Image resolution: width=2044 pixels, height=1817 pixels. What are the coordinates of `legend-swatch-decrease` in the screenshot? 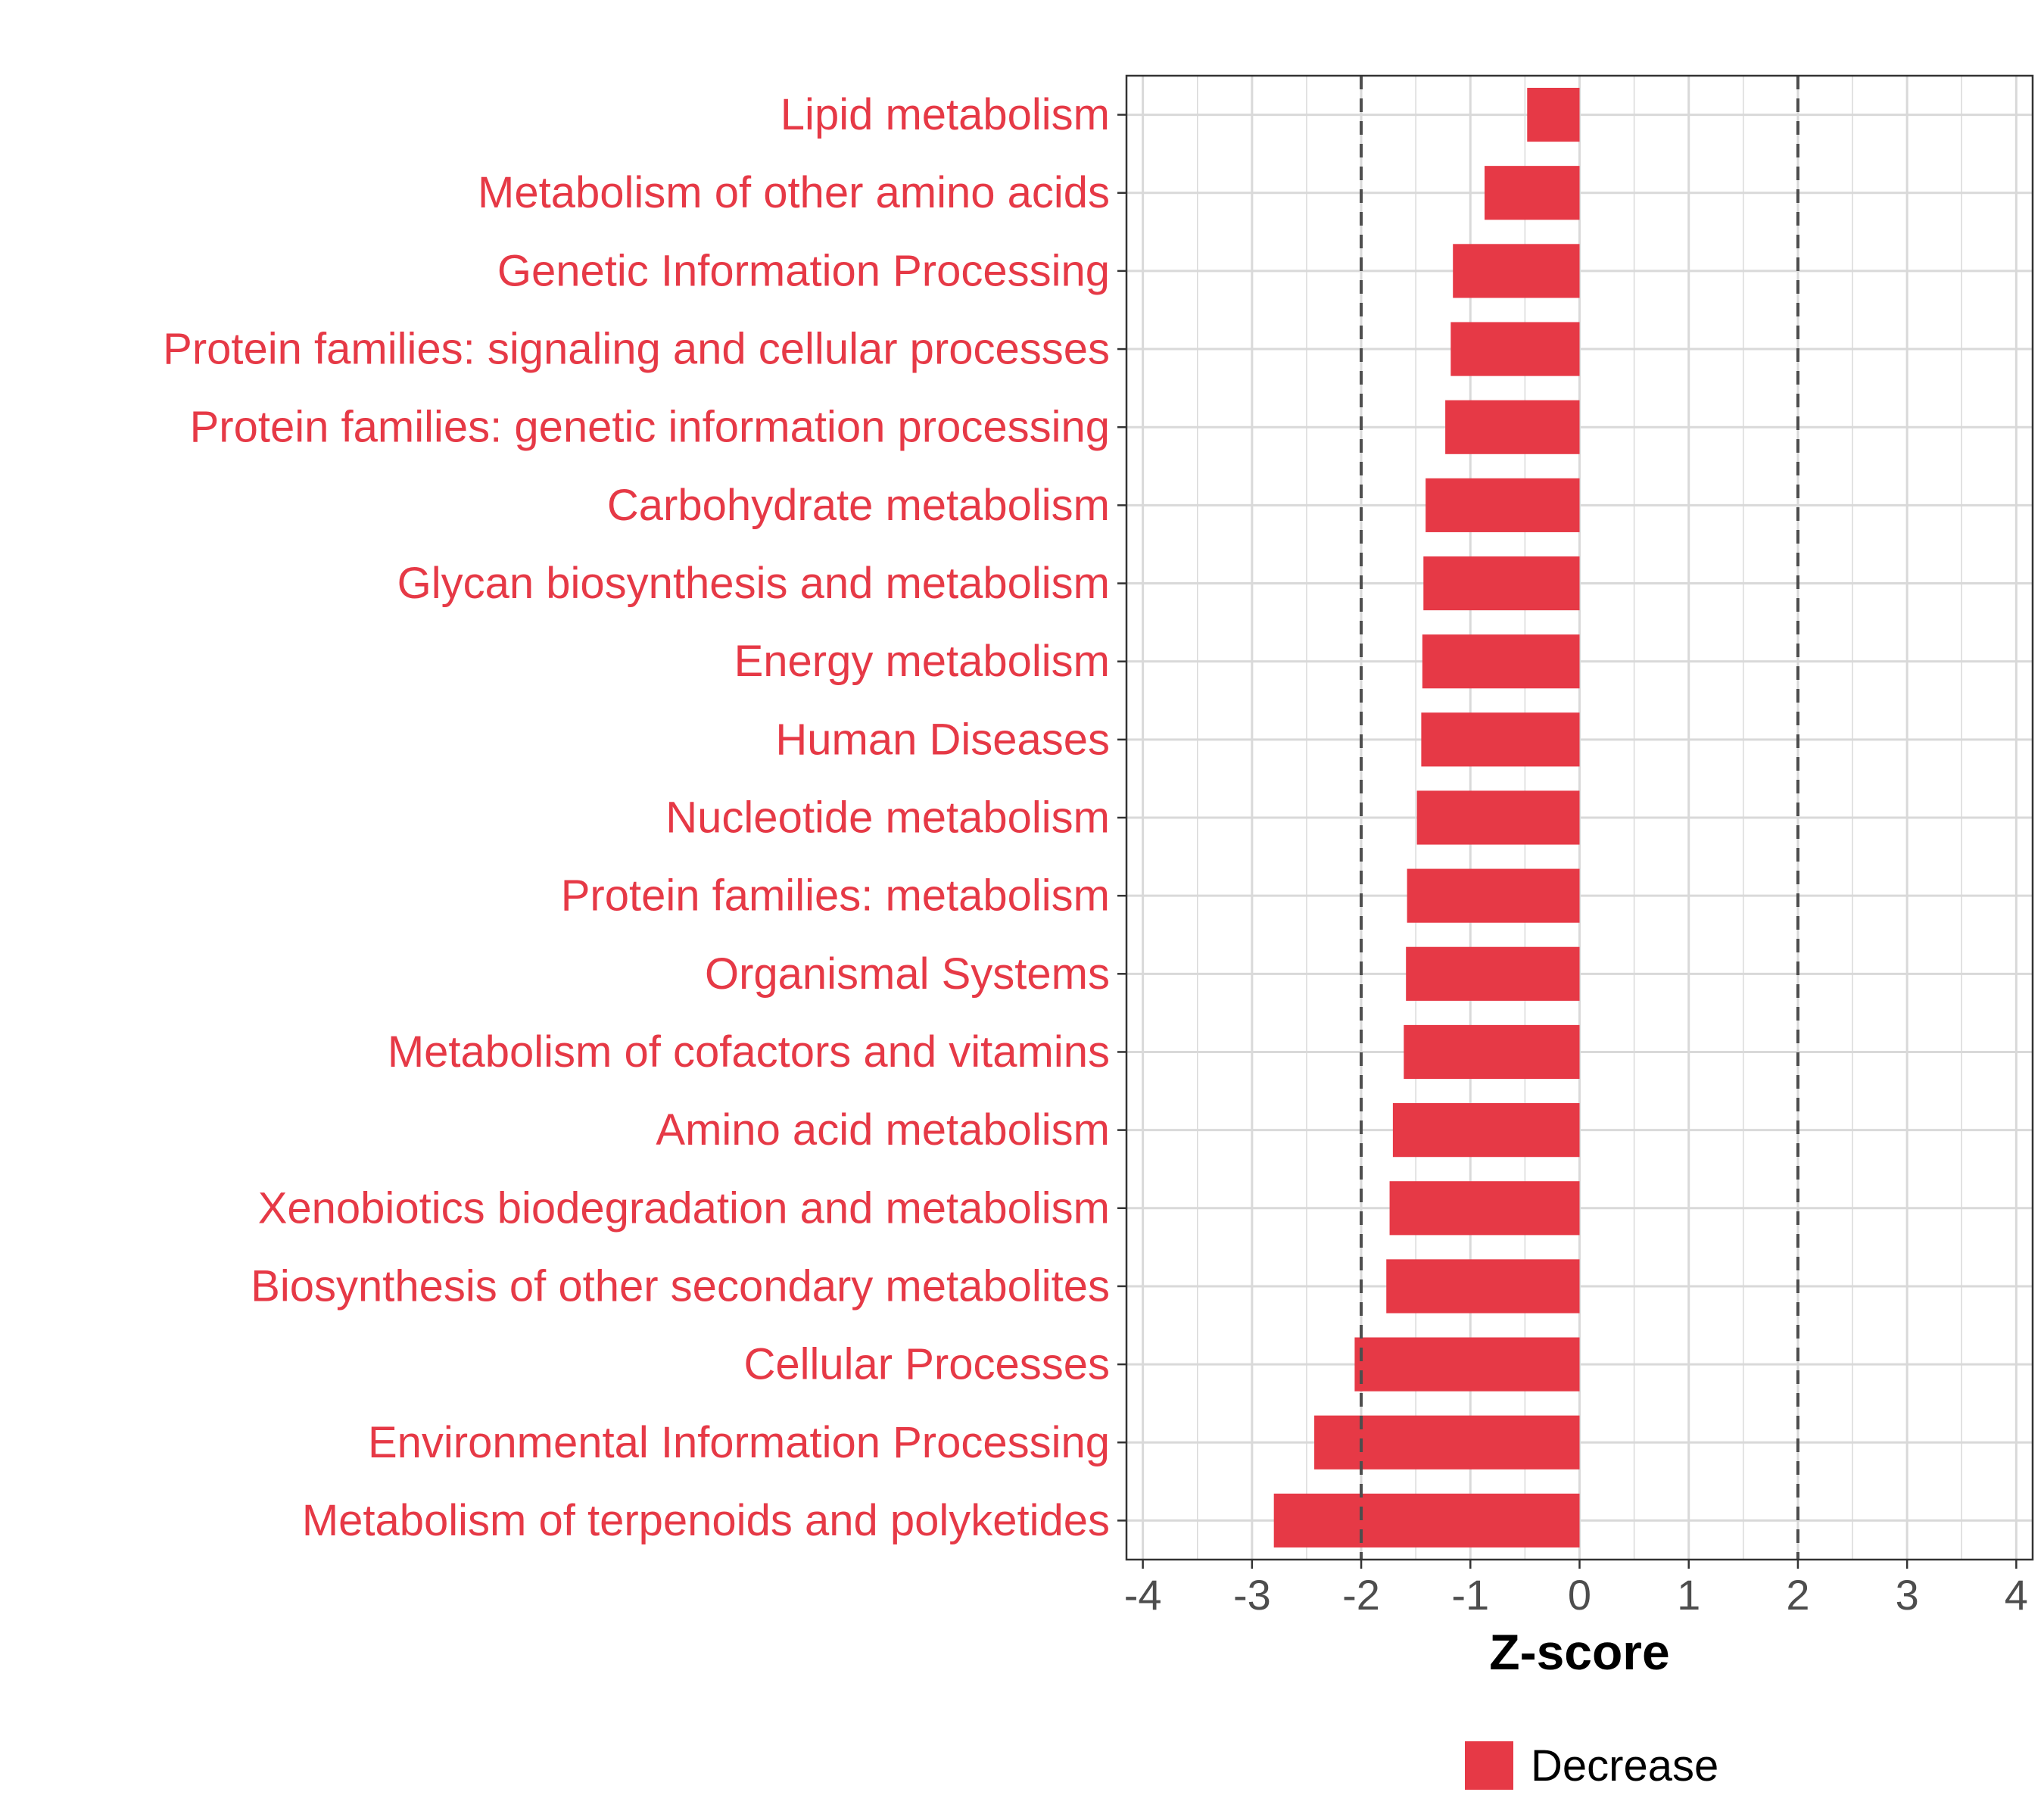 It's located at (1489, 1765).